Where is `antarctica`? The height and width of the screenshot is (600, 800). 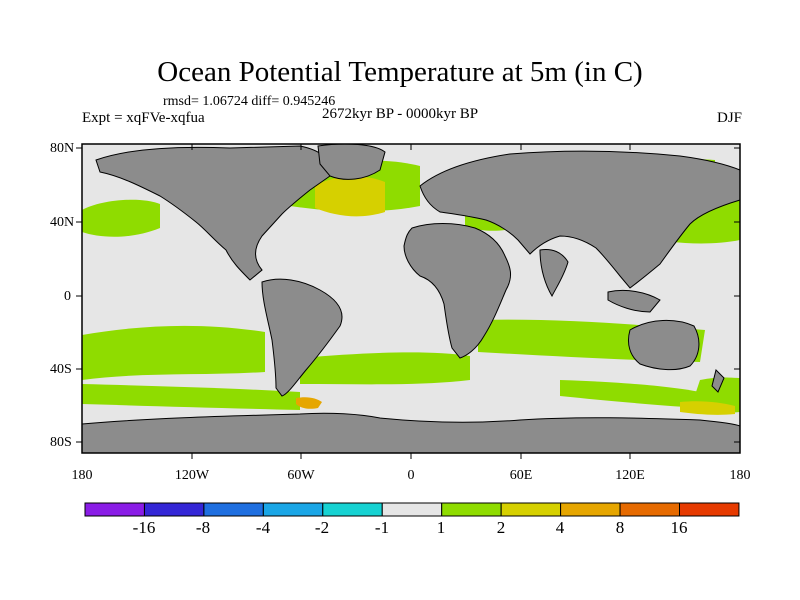 antarctica is located at coordinates (411, 433).